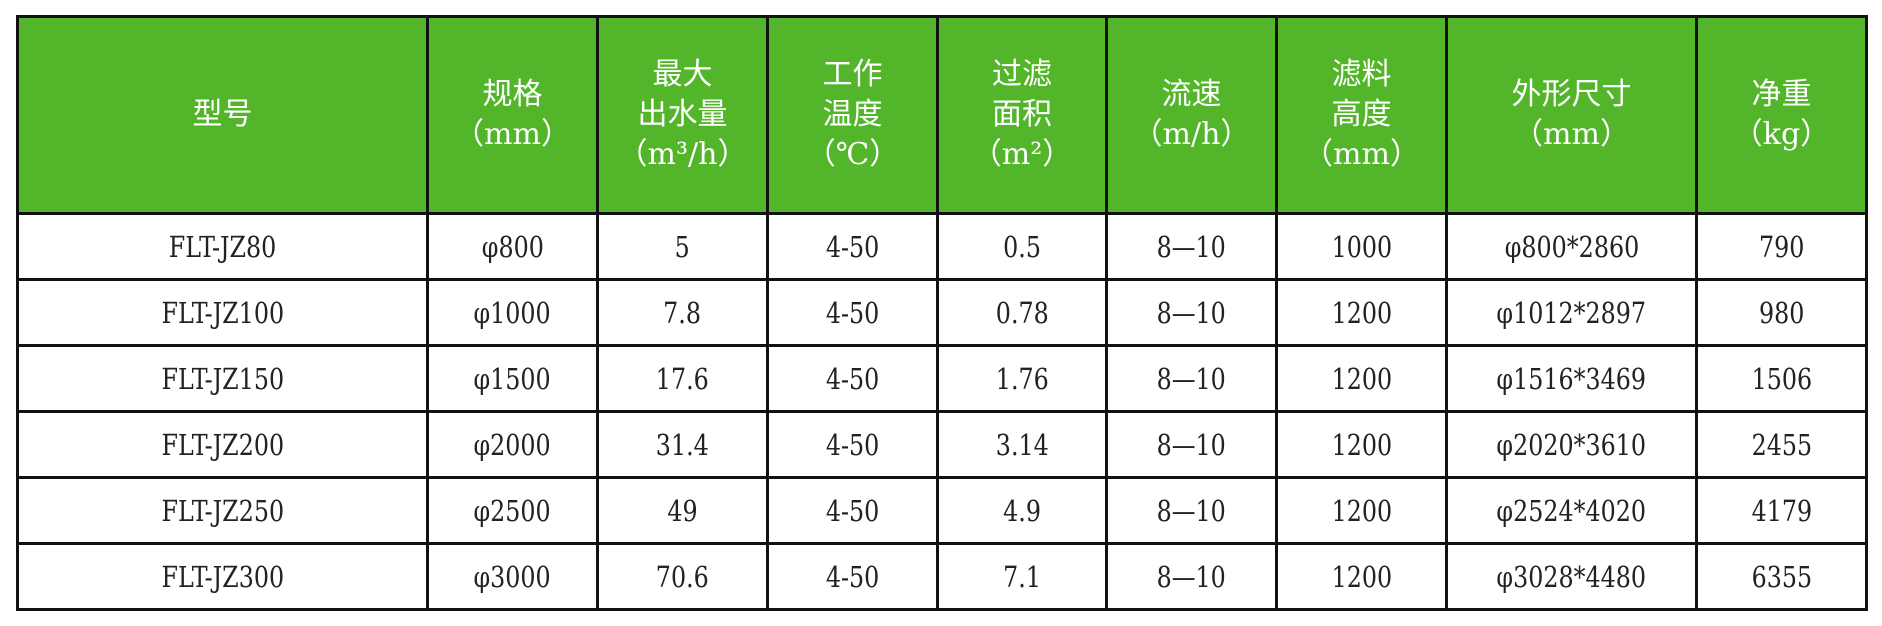  I want to click on cell-media-height: 1000, so click(1361, 246).